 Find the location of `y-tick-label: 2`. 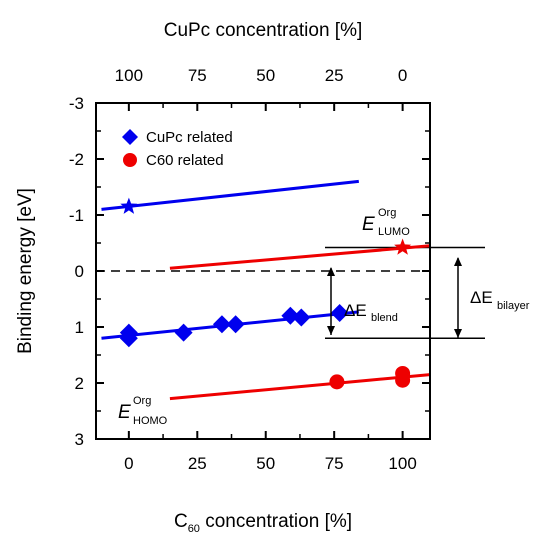

y-tick-label: 2 is located at coordinates (79, 383).